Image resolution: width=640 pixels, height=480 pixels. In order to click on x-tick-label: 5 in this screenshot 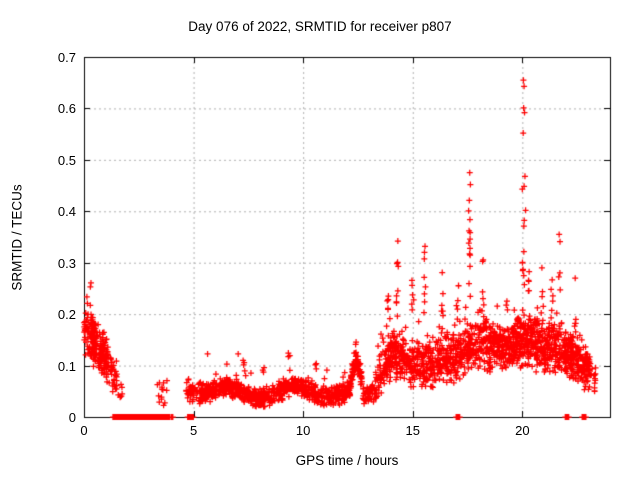, I will do `click(193, 430)`.